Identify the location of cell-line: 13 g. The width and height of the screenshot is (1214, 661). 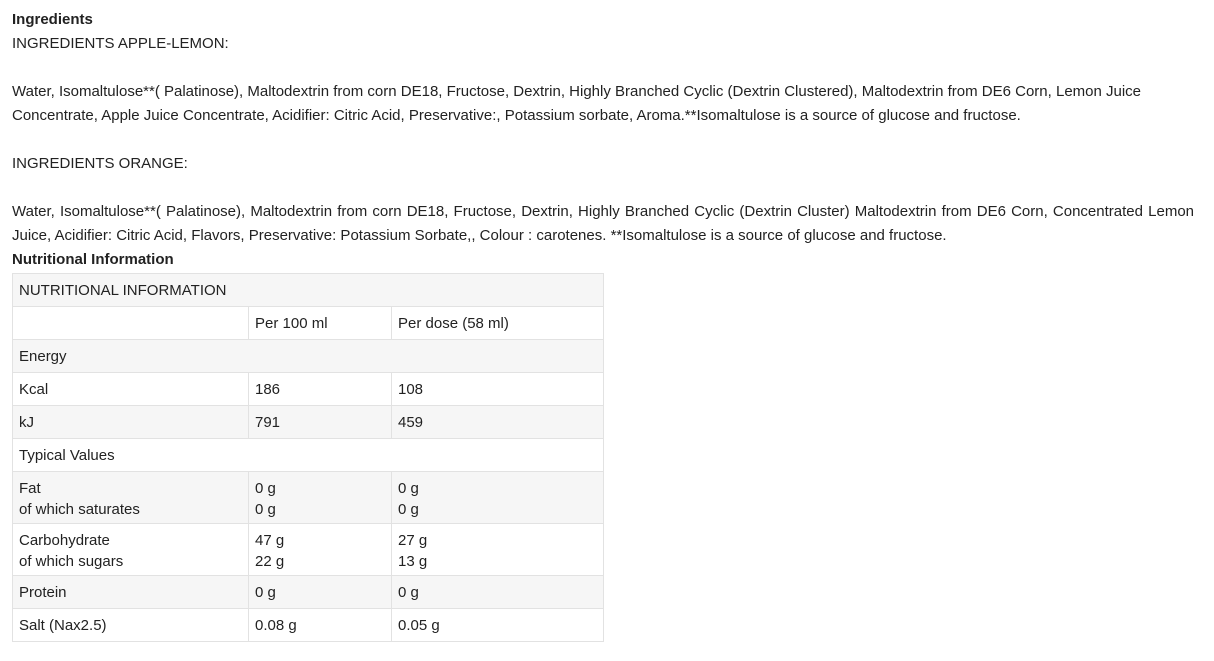
(413, 561).